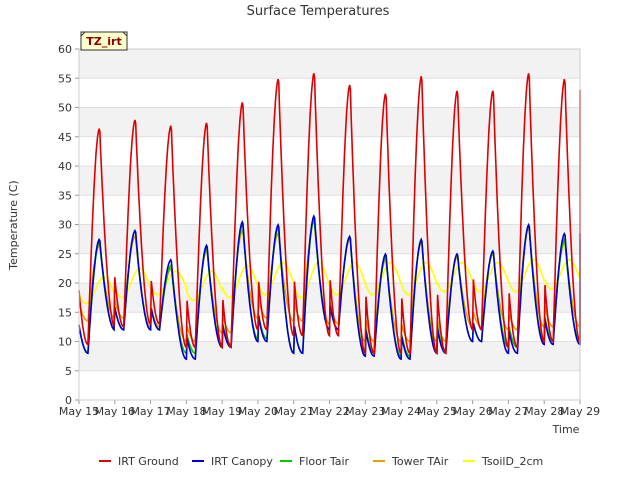 The image size is (640, 480). What do you see at coordinates (294, 411) in the screenshot?
I see `x-tick-label: May 21` at bounding box center [294, 411].